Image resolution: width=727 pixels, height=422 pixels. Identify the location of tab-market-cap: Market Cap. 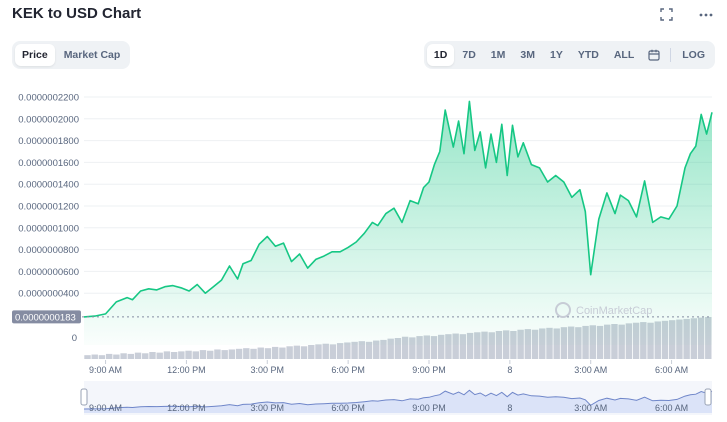
(92, 55).